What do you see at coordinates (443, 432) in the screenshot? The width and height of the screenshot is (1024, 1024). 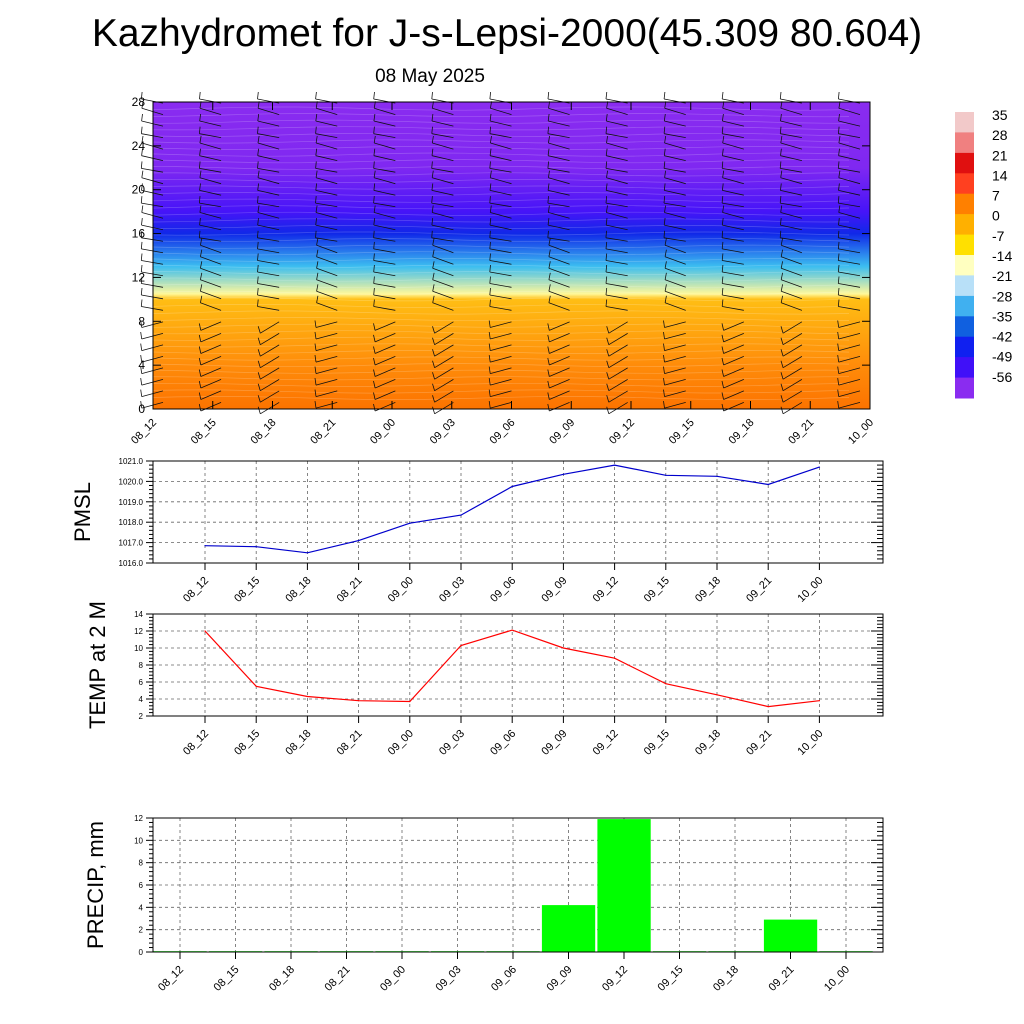 I see `x-tick-label: 09_03` at bounding box center [443, 432].